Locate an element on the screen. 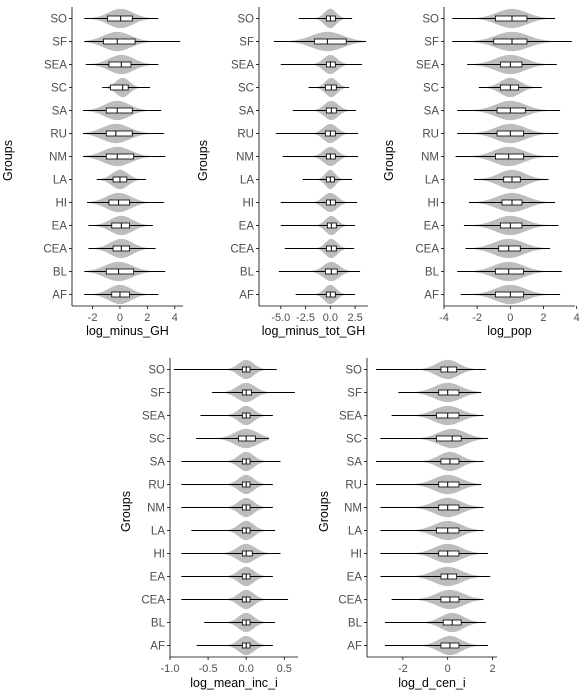 The width and height of the screenshot is (581, 700). box-CEA is located at coordinates (509, 248).